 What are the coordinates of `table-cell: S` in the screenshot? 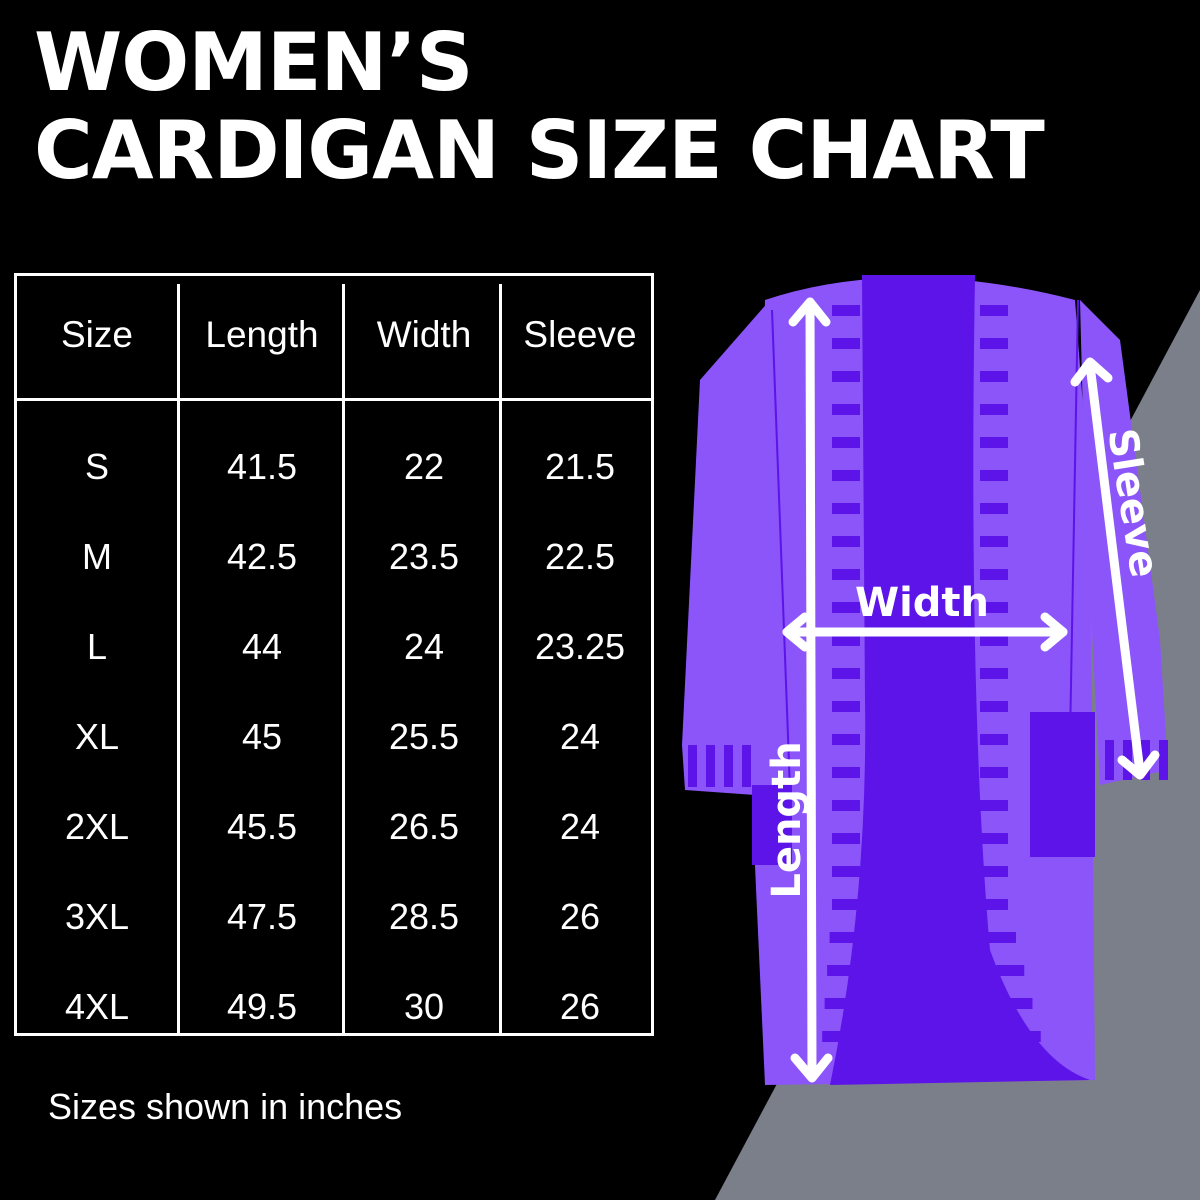 It's located at (96, 466).